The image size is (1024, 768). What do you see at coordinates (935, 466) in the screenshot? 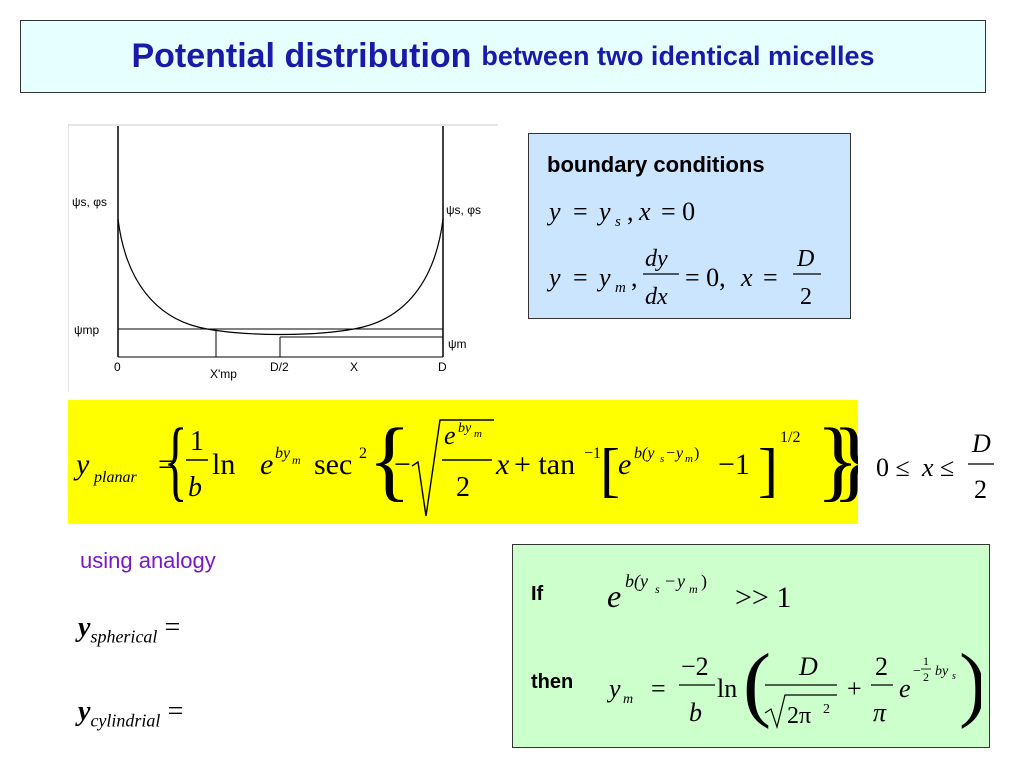
I see `planar-range: 0 ≤ x ≤ D 2` at bounding box center [935, 466].